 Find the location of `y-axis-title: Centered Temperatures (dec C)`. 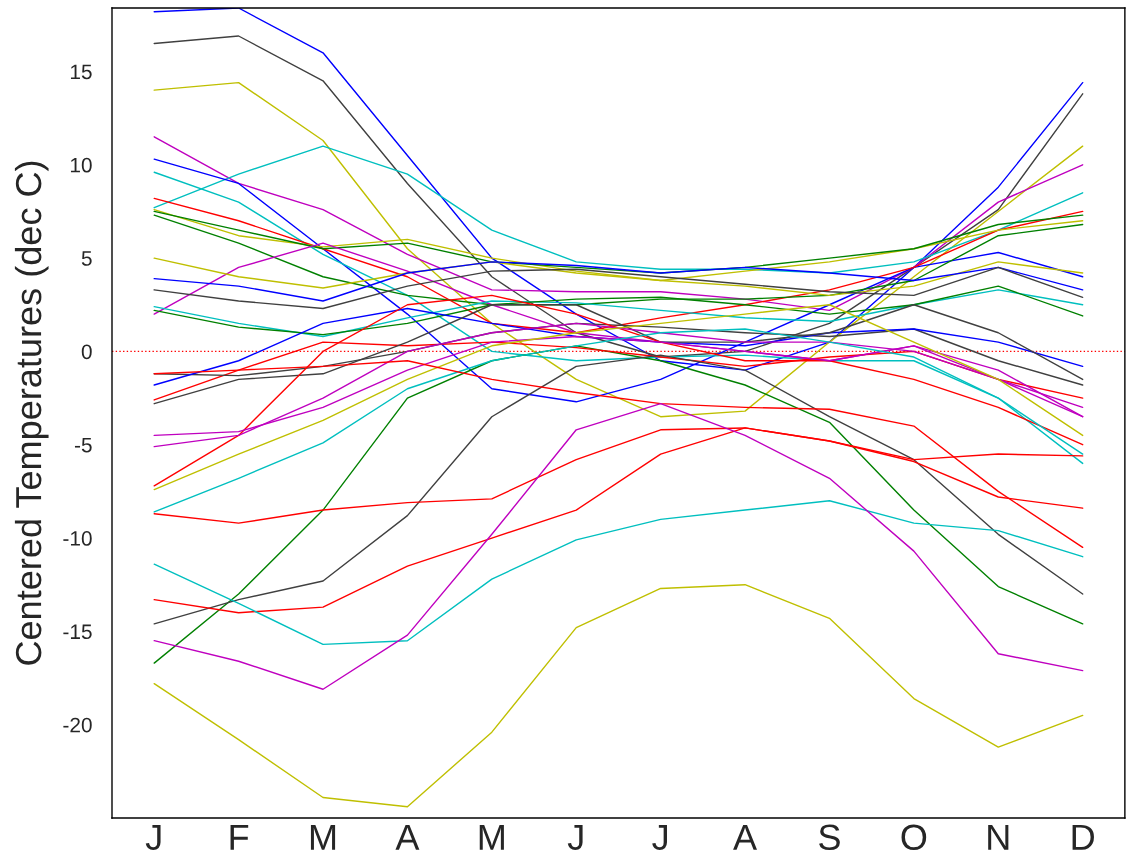

y-axis-title: Centered Temperatures (dec C) is located at coordinates (31, 413).